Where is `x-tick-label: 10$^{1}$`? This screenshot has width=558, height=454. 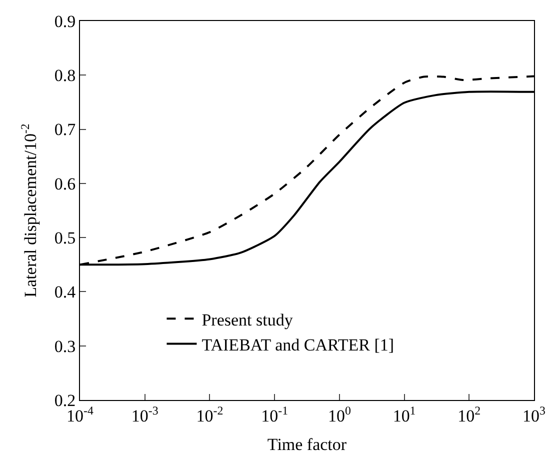 x-tick-label: 10$^{1}$ is located at coordinates (404, 414).